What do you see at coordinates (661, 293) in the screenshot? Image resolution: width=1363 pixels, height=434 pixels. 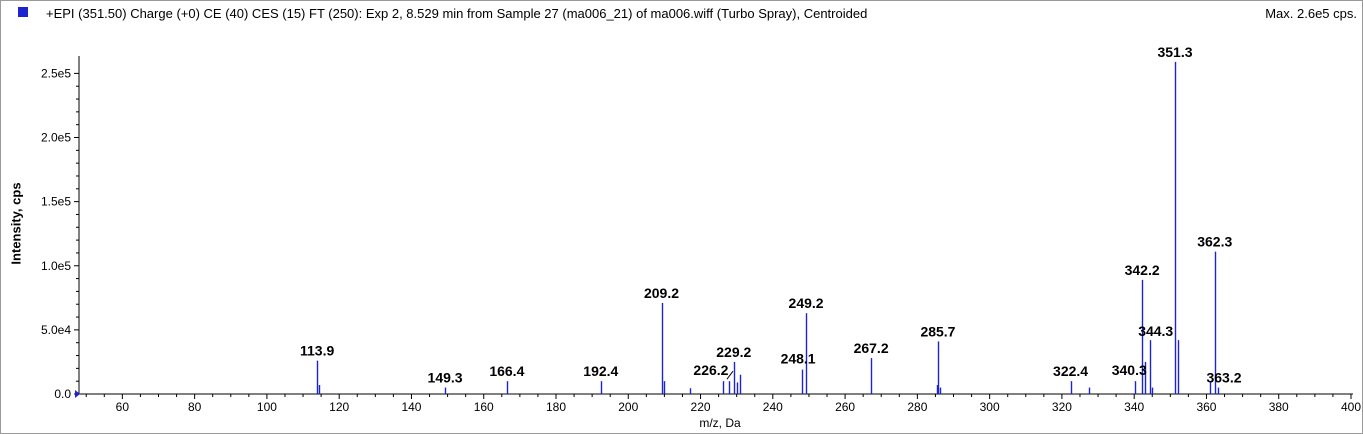 I see `peak-label: 209.2` at bounding box center [661, 293].